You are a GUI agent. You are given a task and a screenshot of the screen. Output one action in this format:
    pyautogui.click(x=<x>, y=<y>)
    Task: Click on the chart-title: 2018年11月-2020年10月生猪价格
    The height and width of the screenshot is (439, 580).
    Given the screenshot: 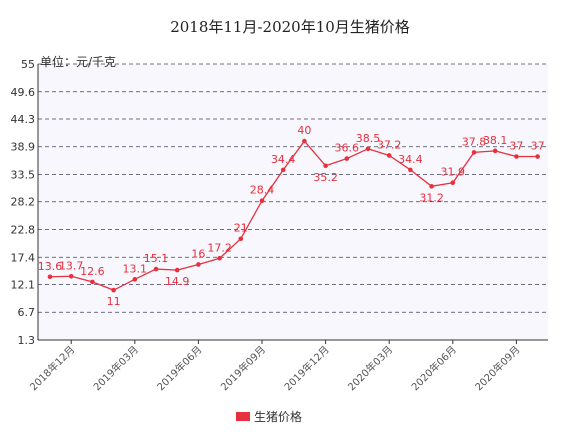 What is the action you would take?
    pyautogui.click(x=290, y=27)
    